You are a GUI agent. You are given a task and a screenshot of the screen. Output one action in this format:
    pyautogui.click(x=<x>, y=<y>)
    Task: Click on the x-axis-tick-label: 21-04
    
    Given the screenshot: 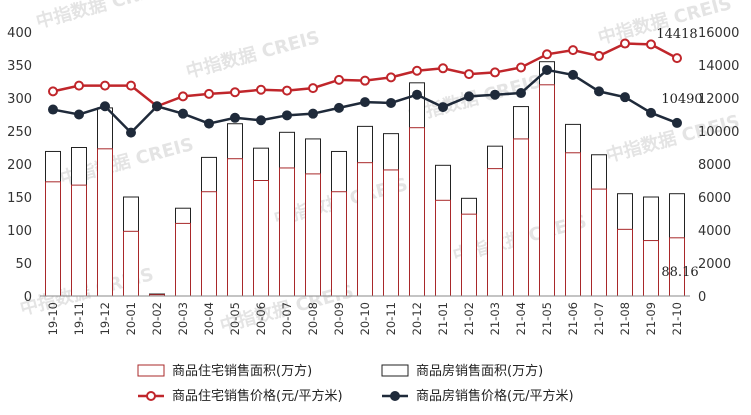 What is the action you would take?
    pyautogui.click(x=521, y=318)
    